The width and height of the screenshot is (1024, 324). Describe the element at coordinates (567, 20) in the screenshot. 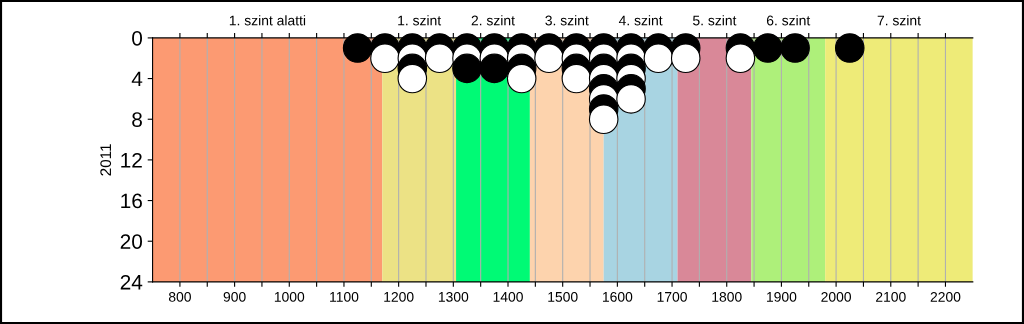

I see `band-label: 3. szint` at that location.